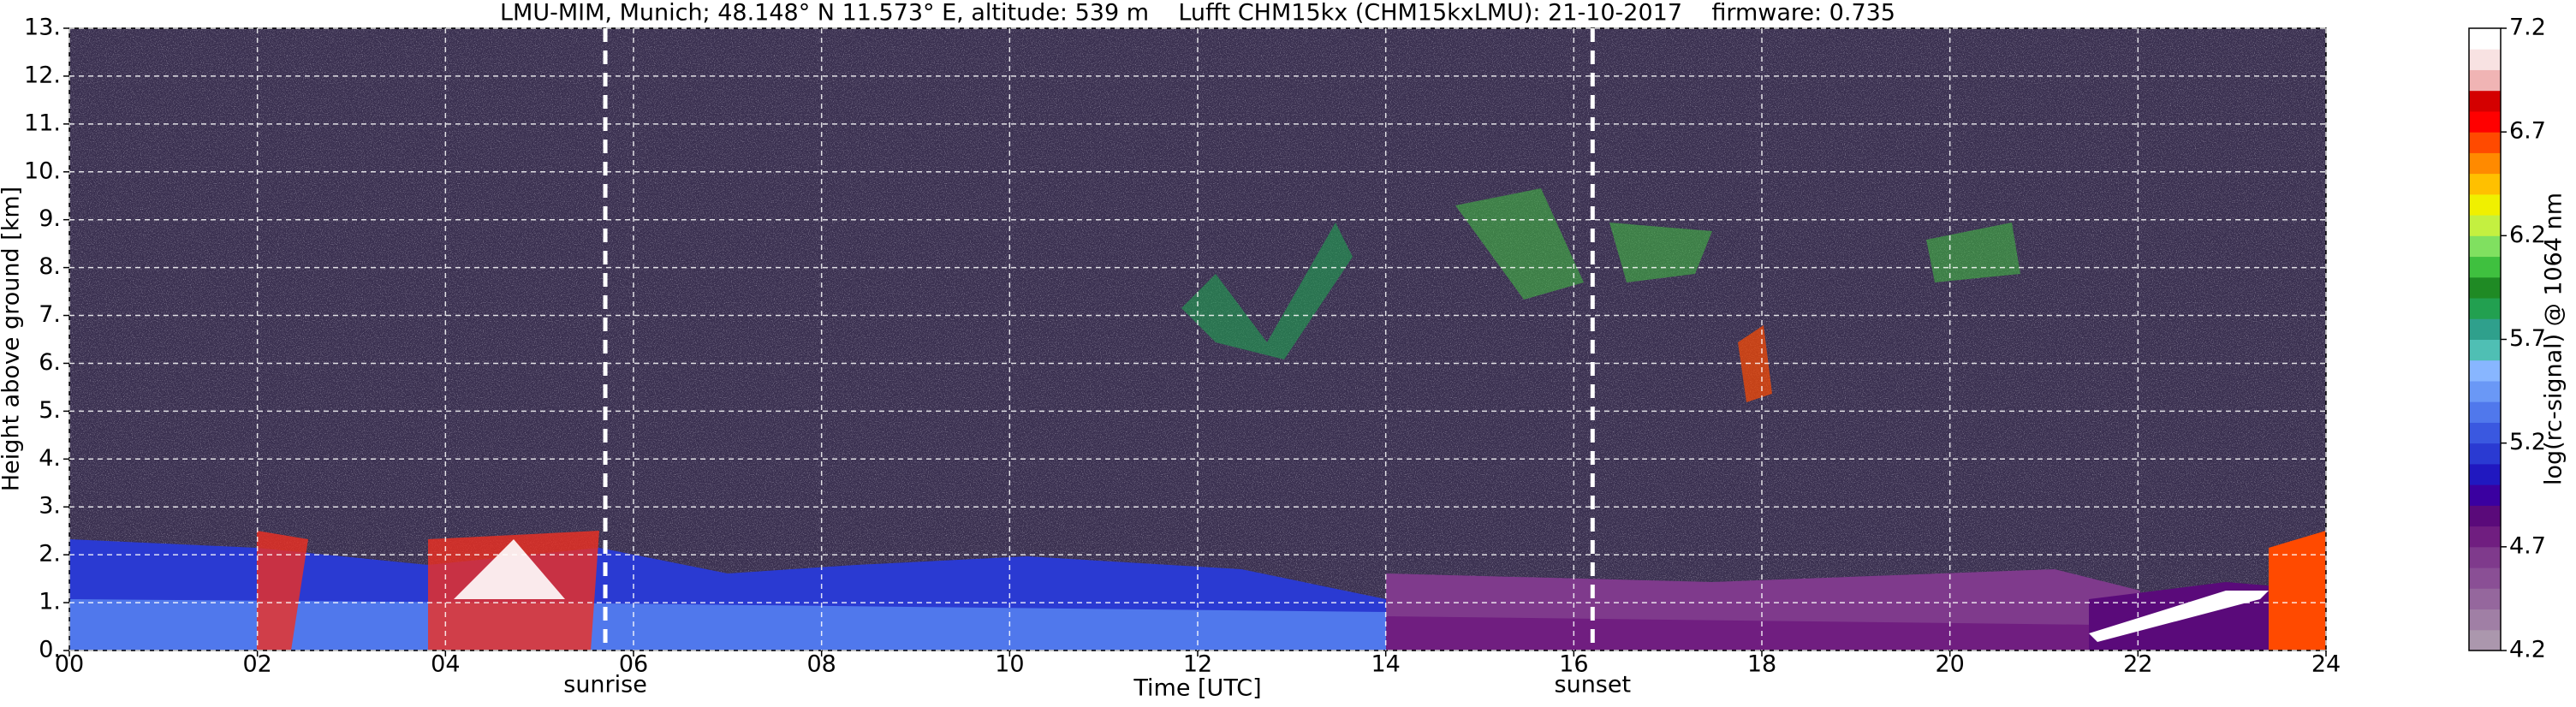  What do you see at coordinates (2527, 442) in the screenshot?
I see `colorbar-tick-label: 5.2` at bounding box center [2527, 442].